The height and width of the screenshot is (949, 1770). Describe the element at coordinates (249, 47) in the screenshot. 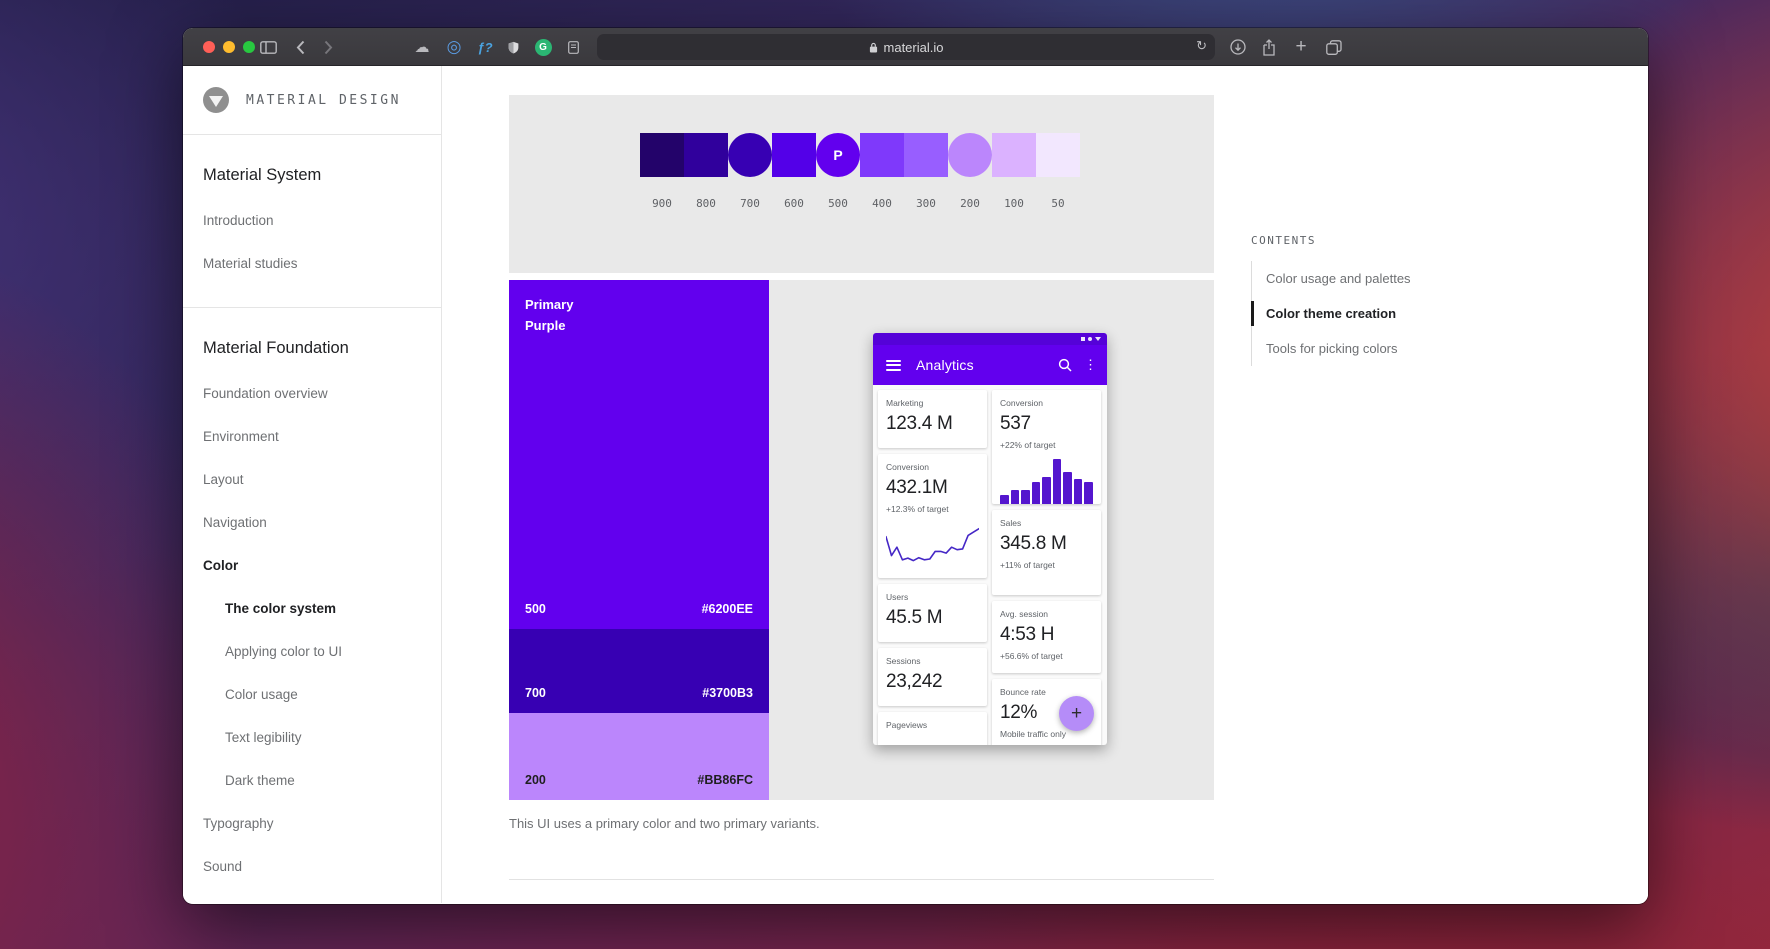

I see `zoom-window-button` at that location.